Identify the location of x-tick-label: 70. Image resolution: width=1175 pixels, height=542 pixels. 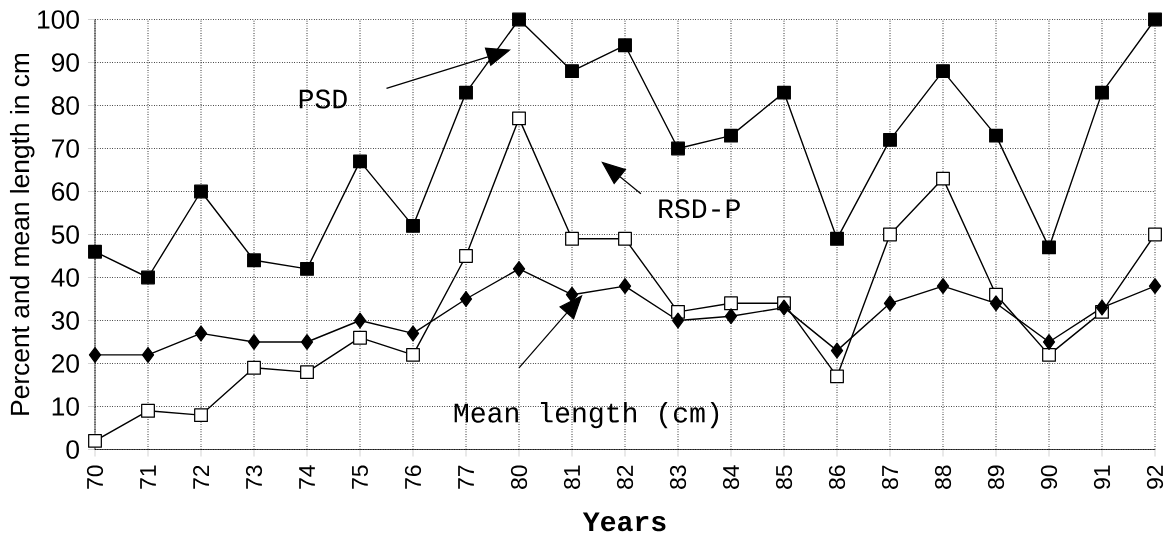
(95, 477).